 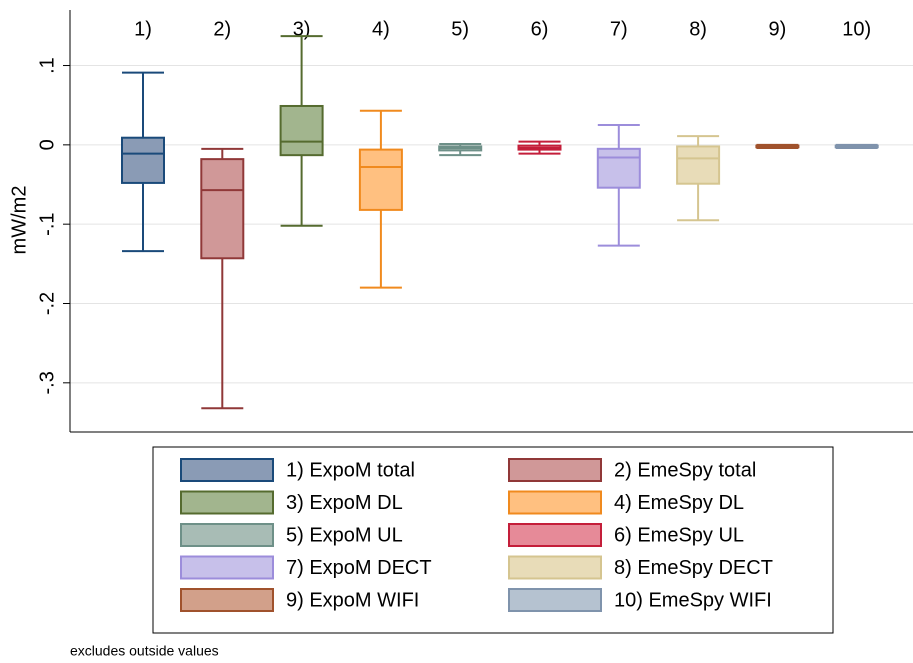 What do you see at coordinates (352, 600) in the screenshot?
I see `legend-label: 9) ExpoM WIFI` at bounding box center [352, 600].